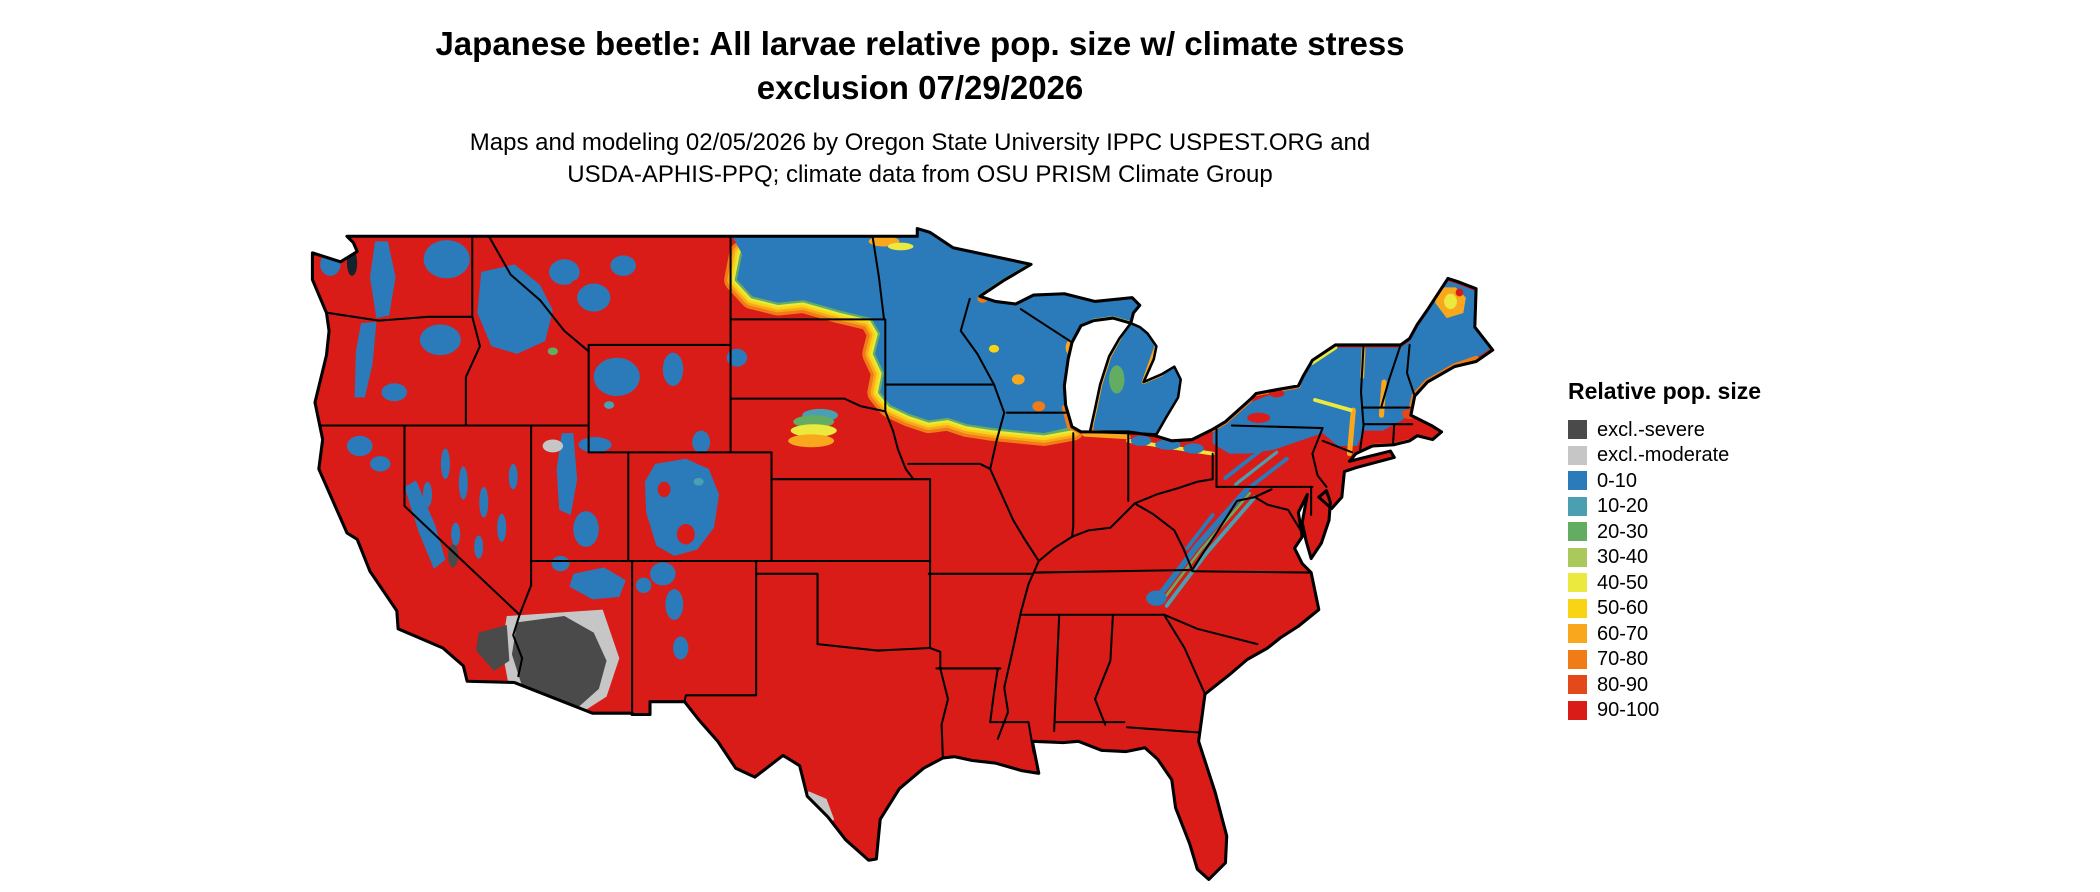 This screenshot has height=892, width=2100. I want to click on legend-label: 80-90, so click(1623, 684).